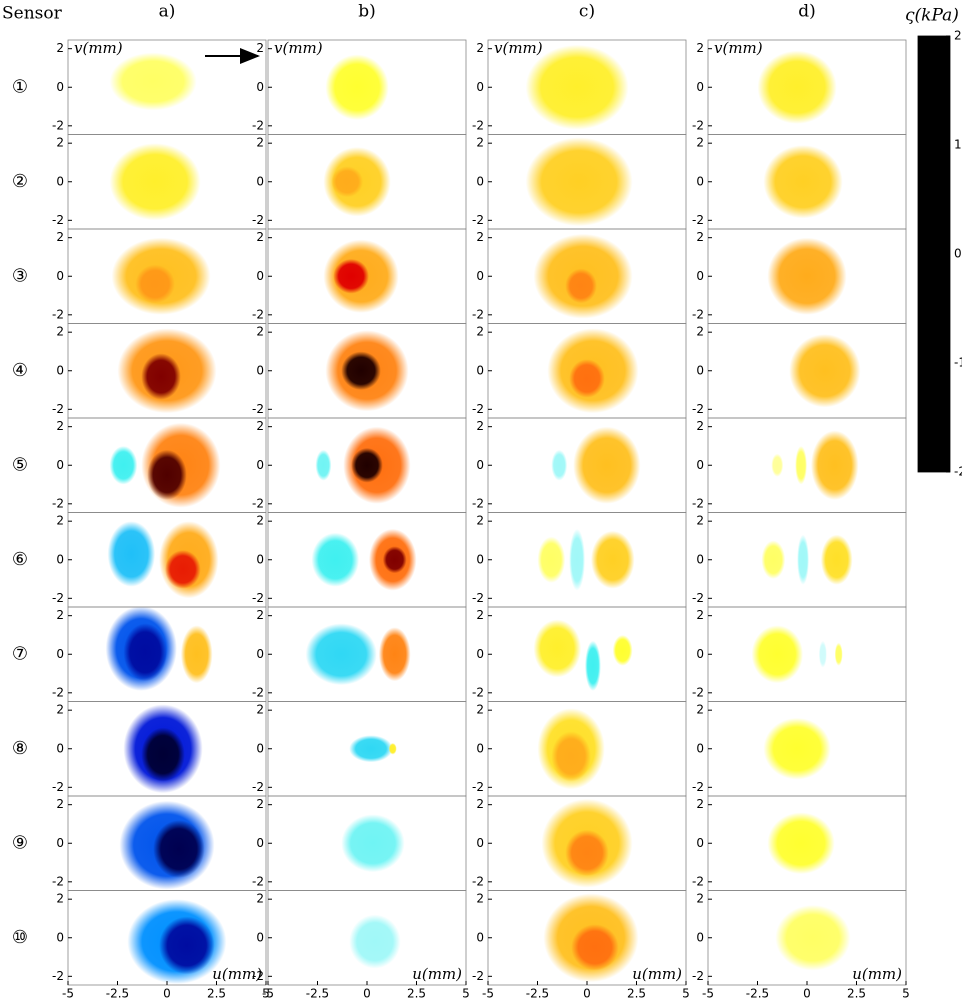 This screenshot has height=1000, width=962. Describe the element at coordinates (20, 559) in the screenshot. I see `row-label: ⑥` at that location.